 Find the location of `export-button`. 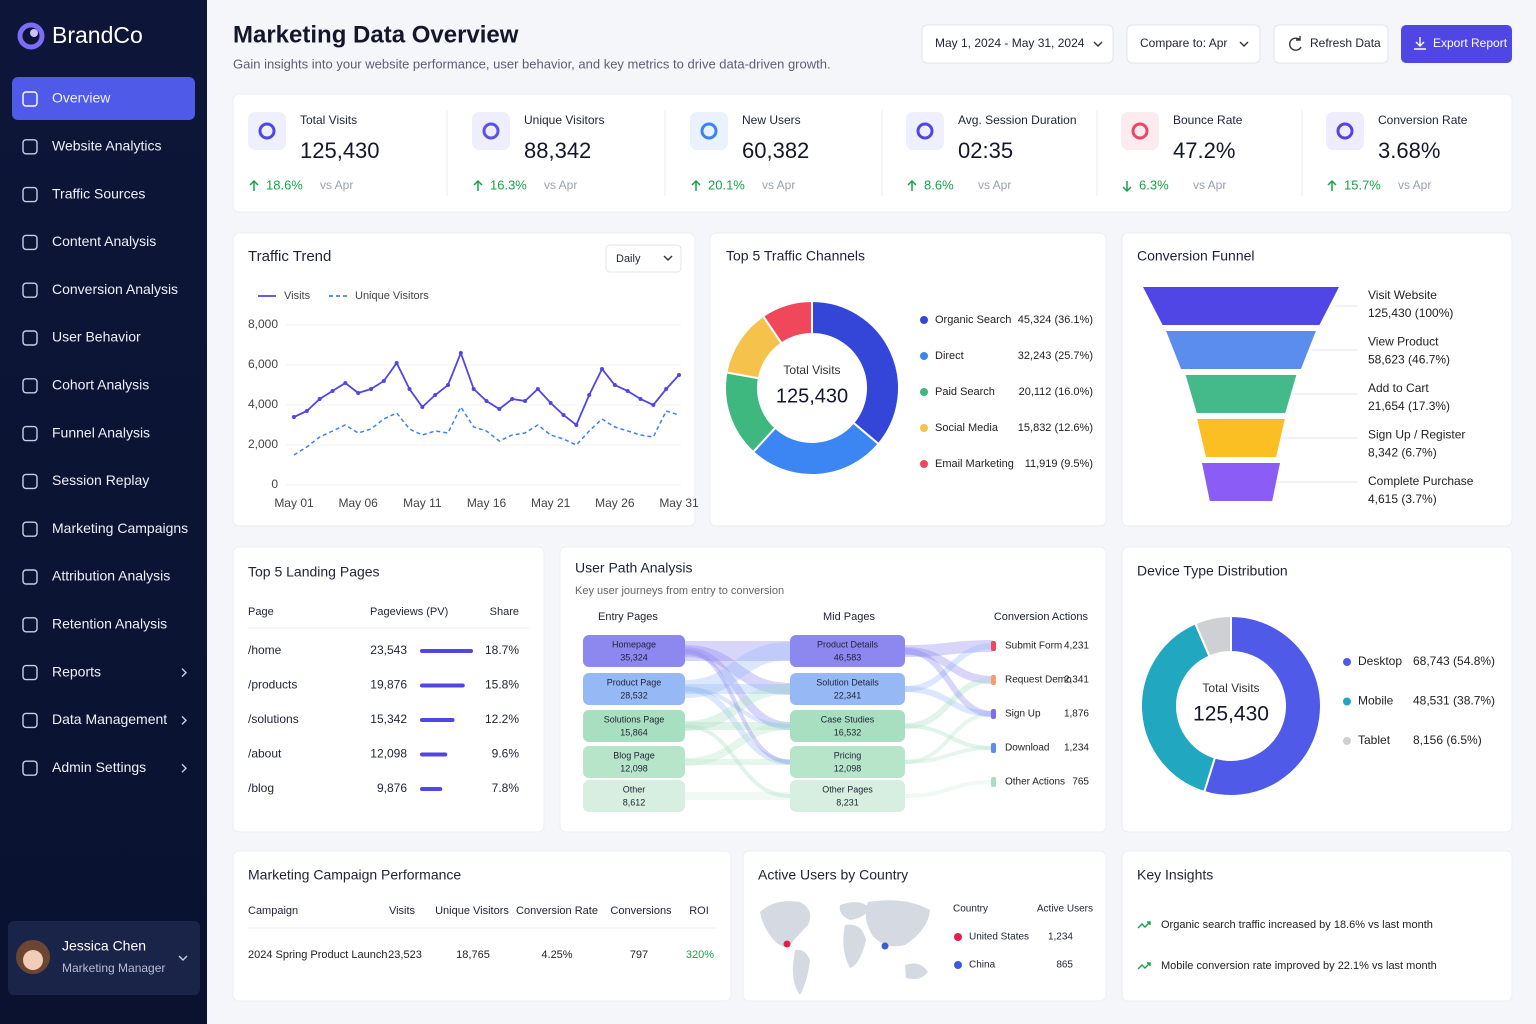

export-button is located at coordinates (1456, 44).